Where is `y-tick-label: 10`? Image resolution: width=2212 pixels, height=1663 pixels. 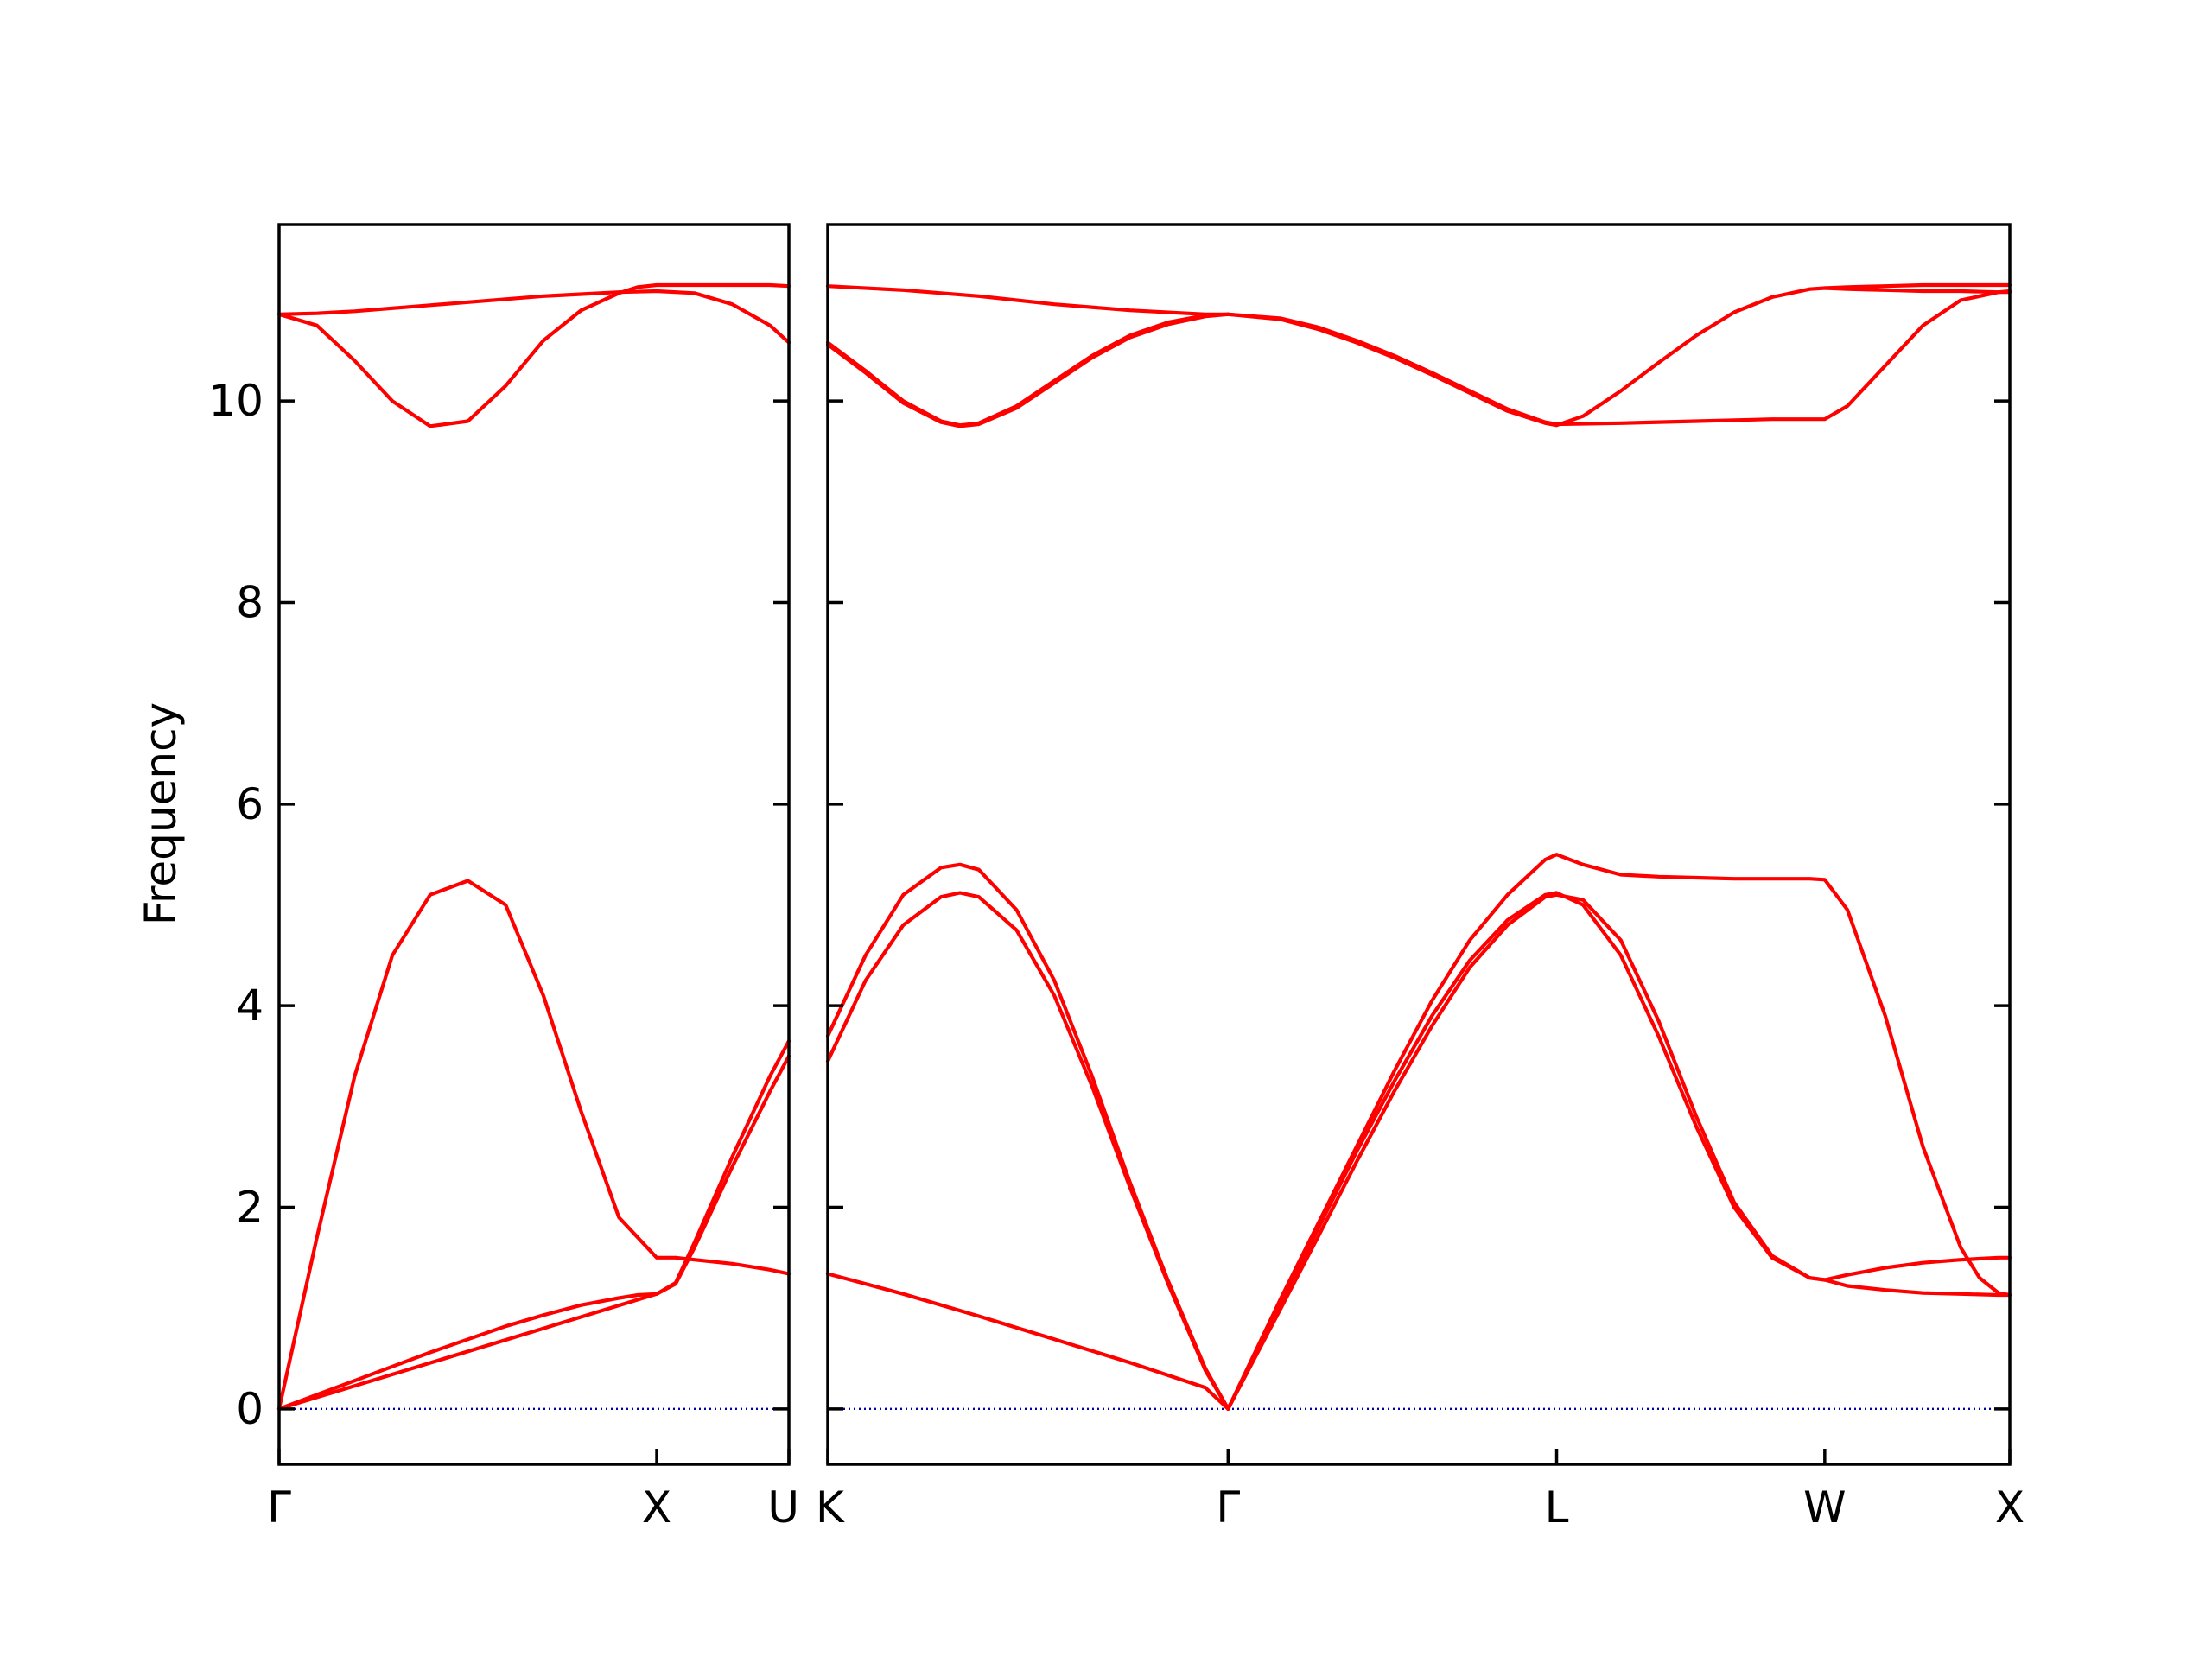
y-tick-label: 10 is located at coordinates (236, 401).